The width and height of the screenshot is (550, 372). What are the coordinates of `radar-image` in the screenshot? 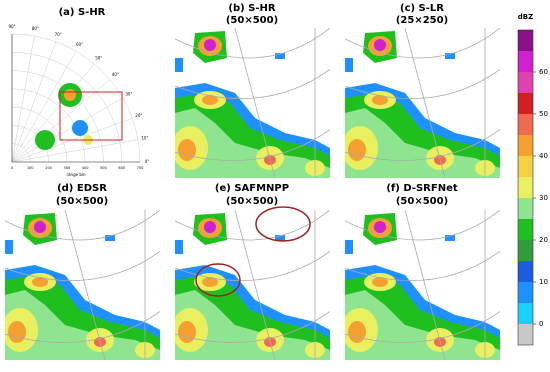 It's located at (97, 285).